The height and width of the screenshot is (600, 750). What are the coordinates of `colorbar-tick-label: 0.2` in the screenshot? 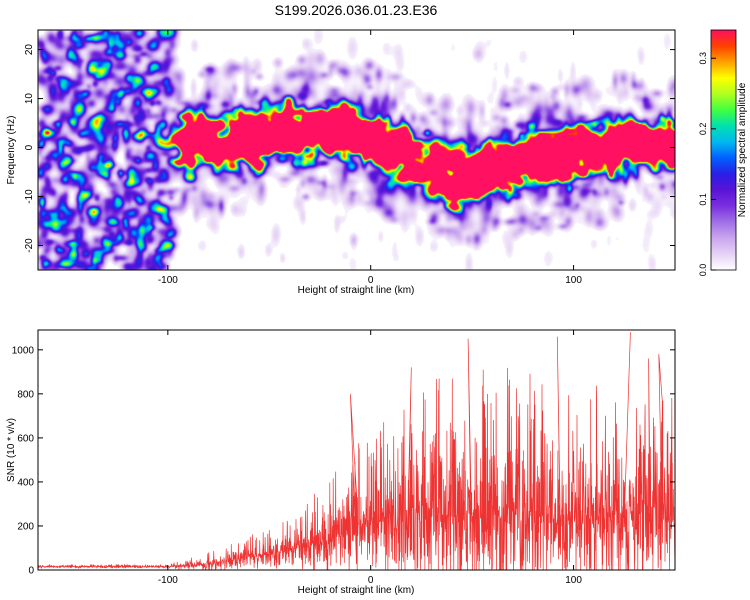 It's located at (703, 129).